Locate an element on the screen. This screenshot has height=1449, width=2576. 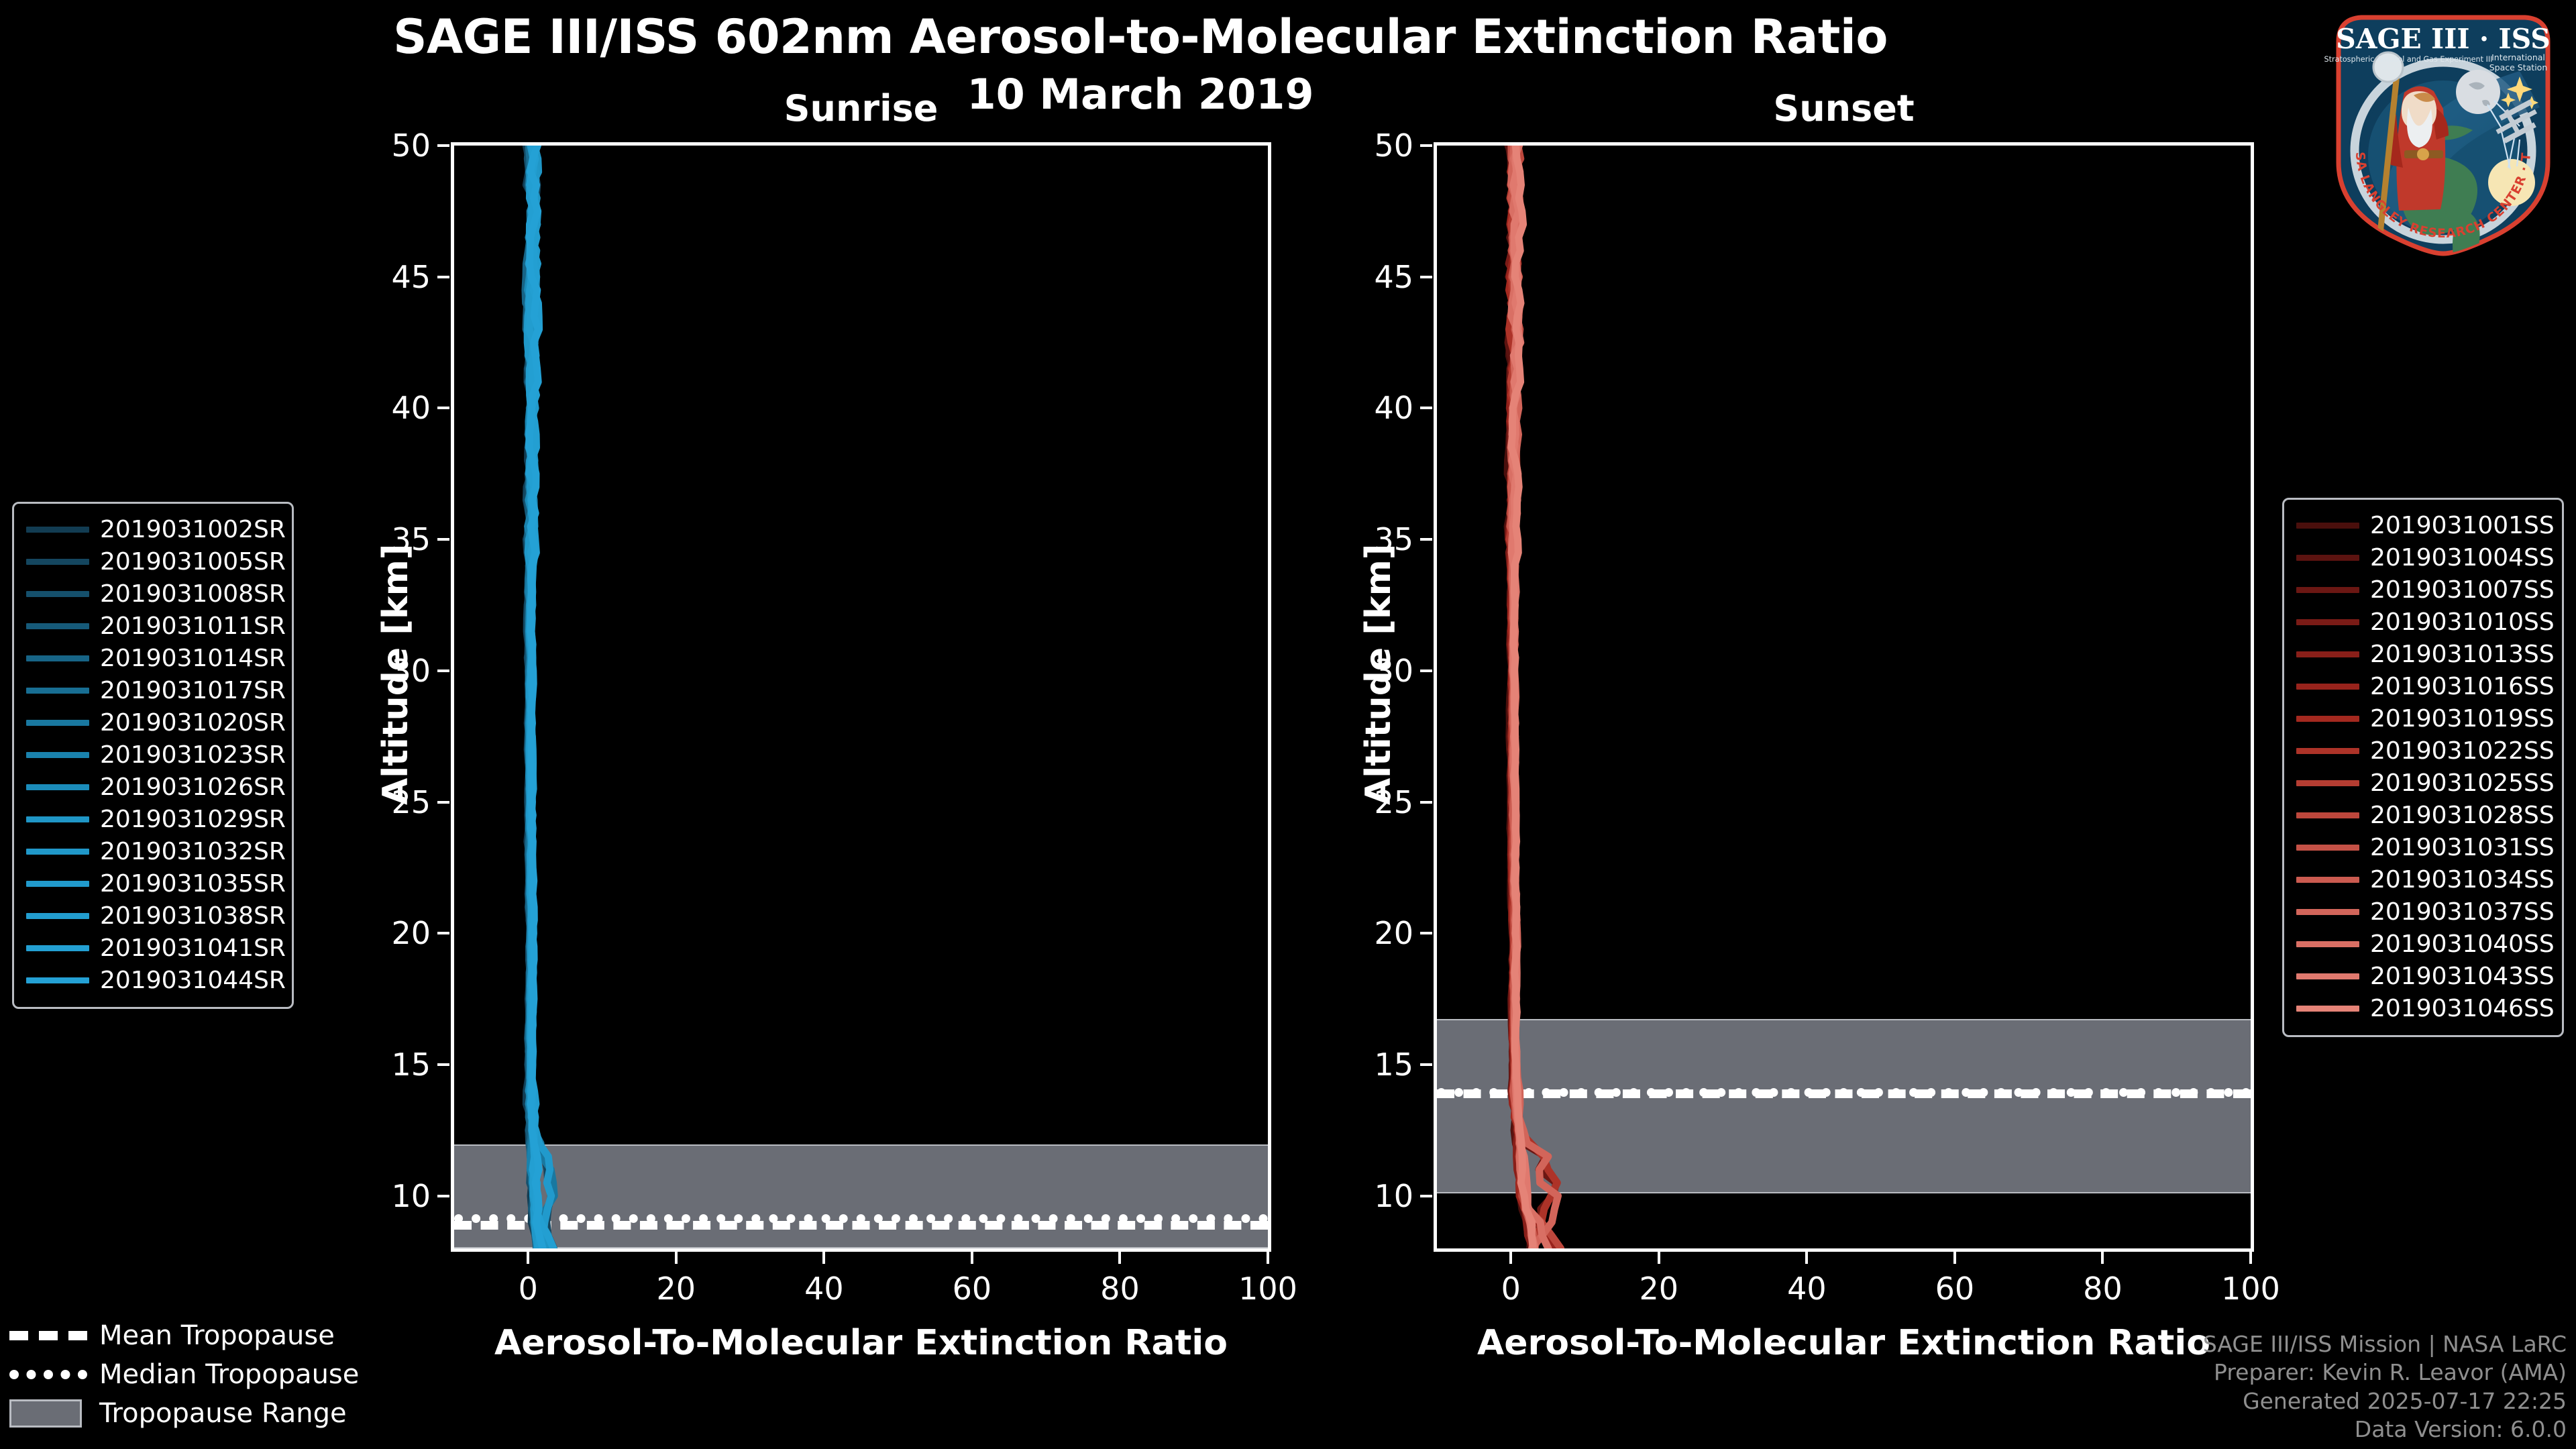
legend-item: 2019031004SS is located at coordinates (2425, 557).